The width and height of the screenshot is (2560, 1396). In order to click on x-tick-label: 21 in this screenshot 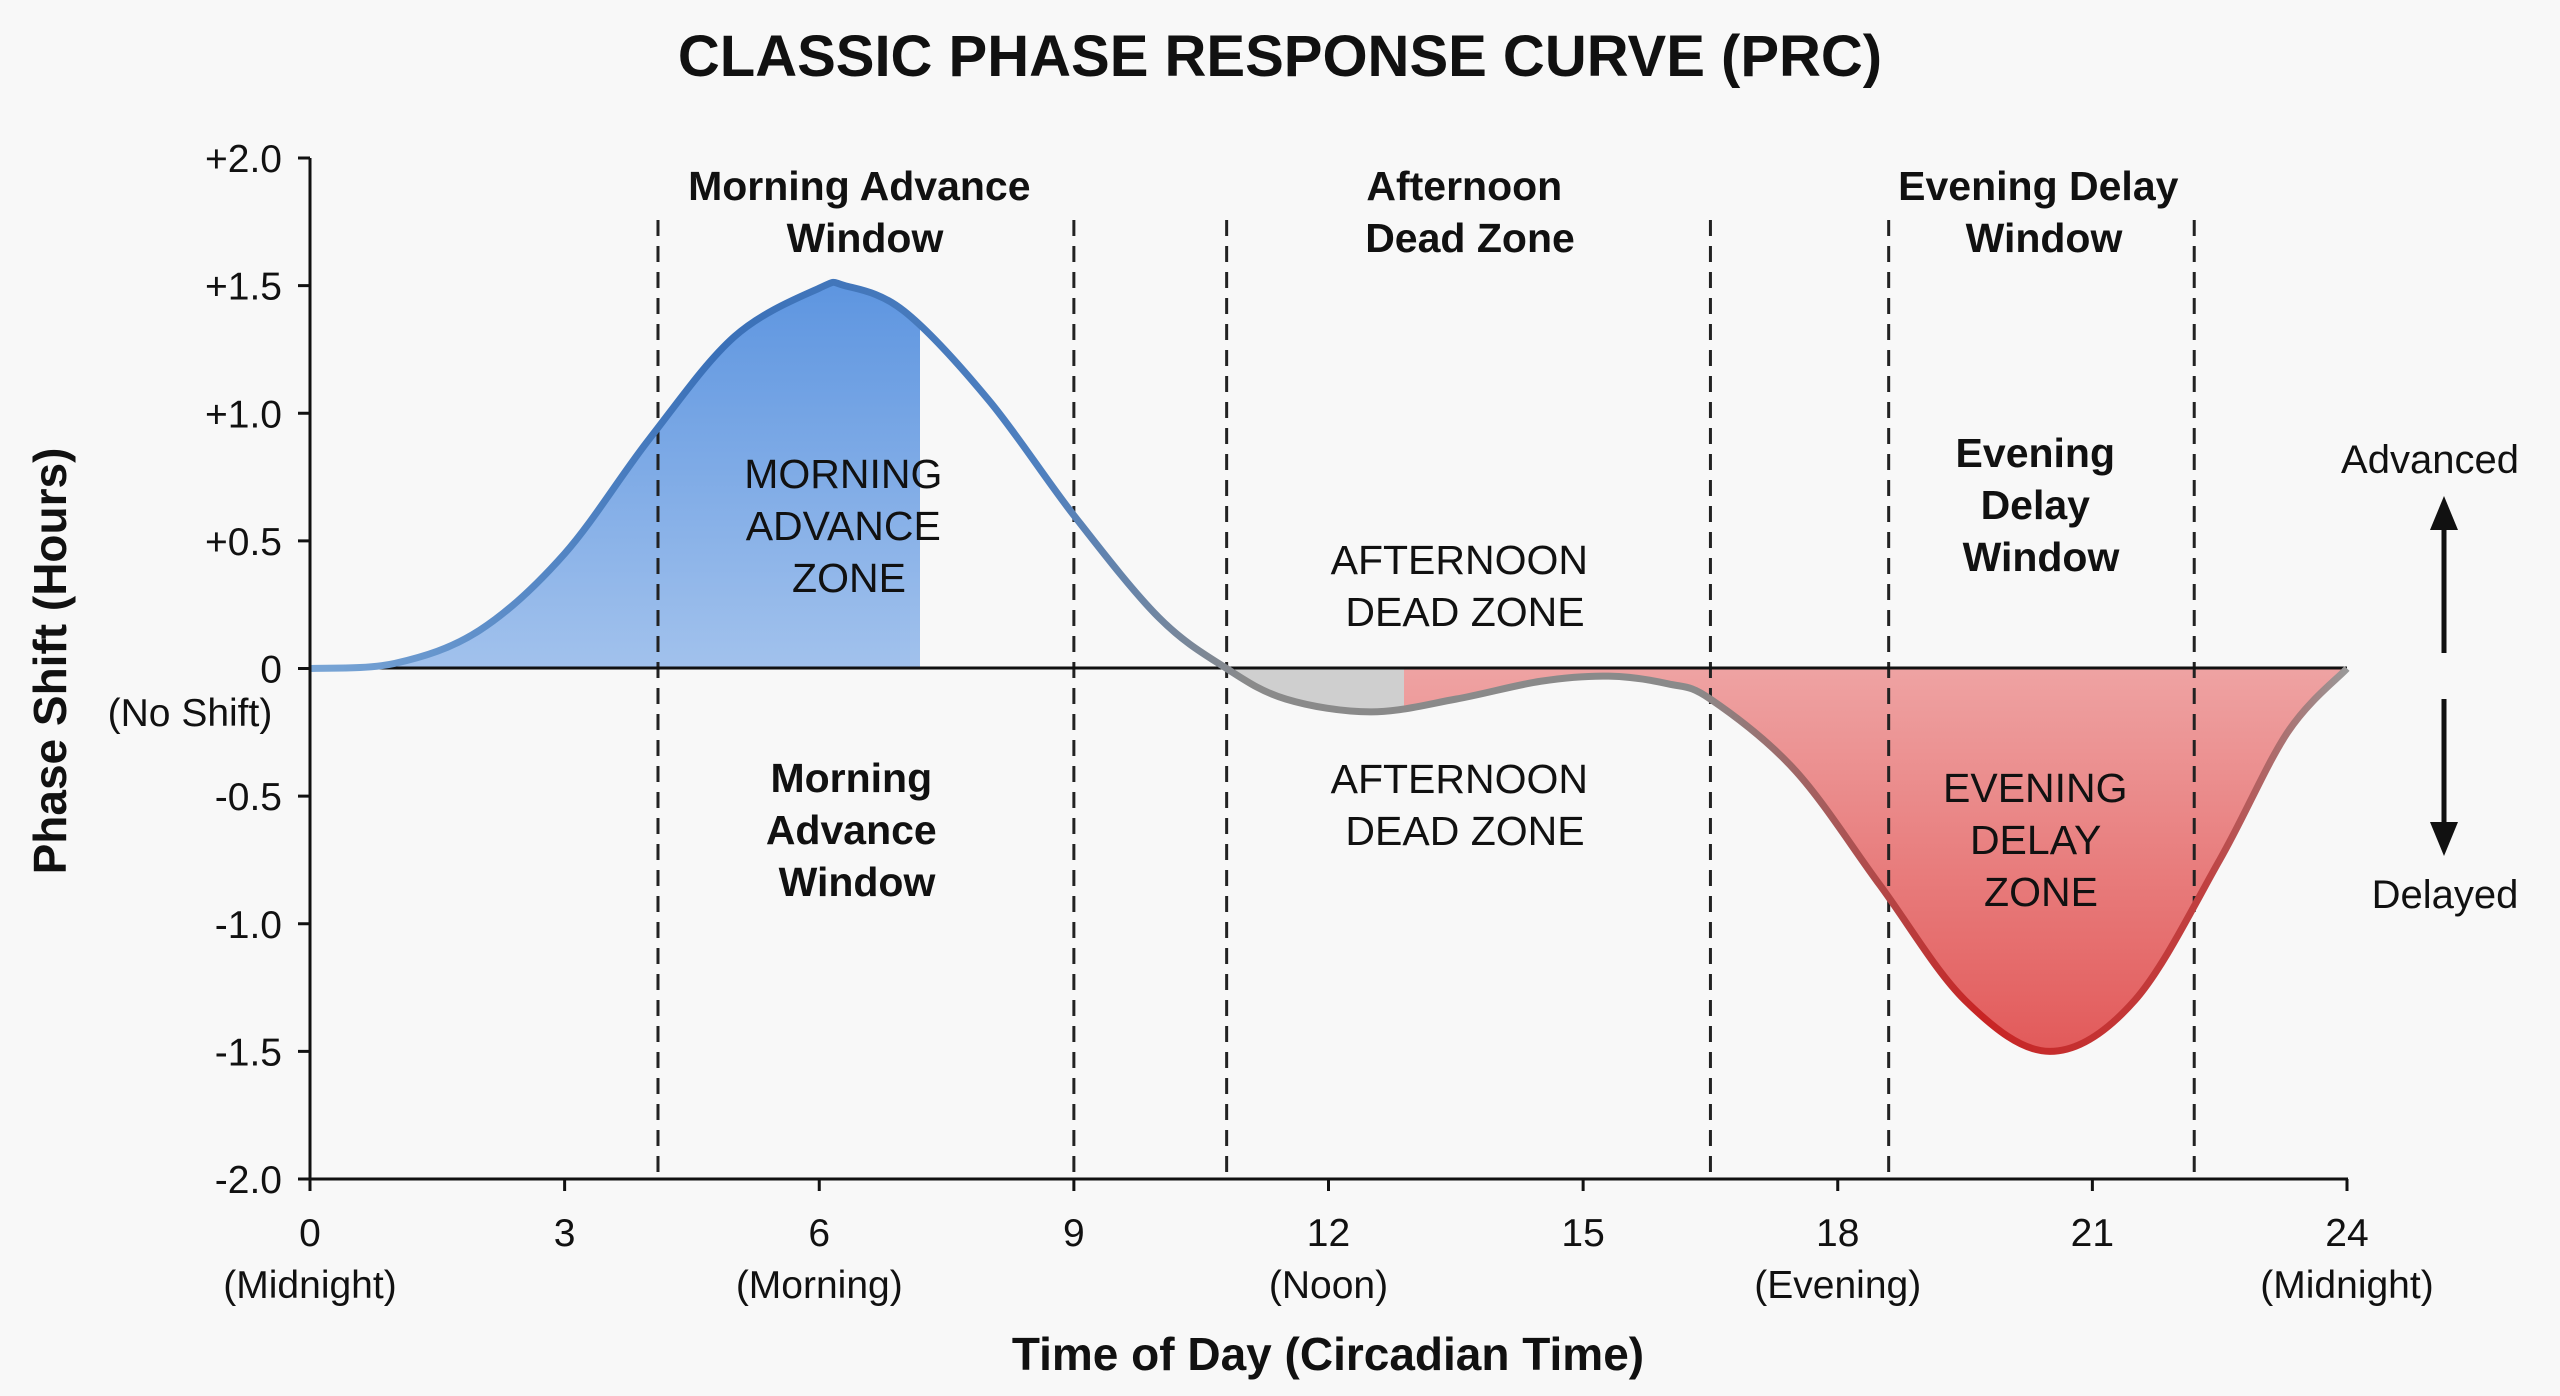, I will do `click(2092, 1233)`.